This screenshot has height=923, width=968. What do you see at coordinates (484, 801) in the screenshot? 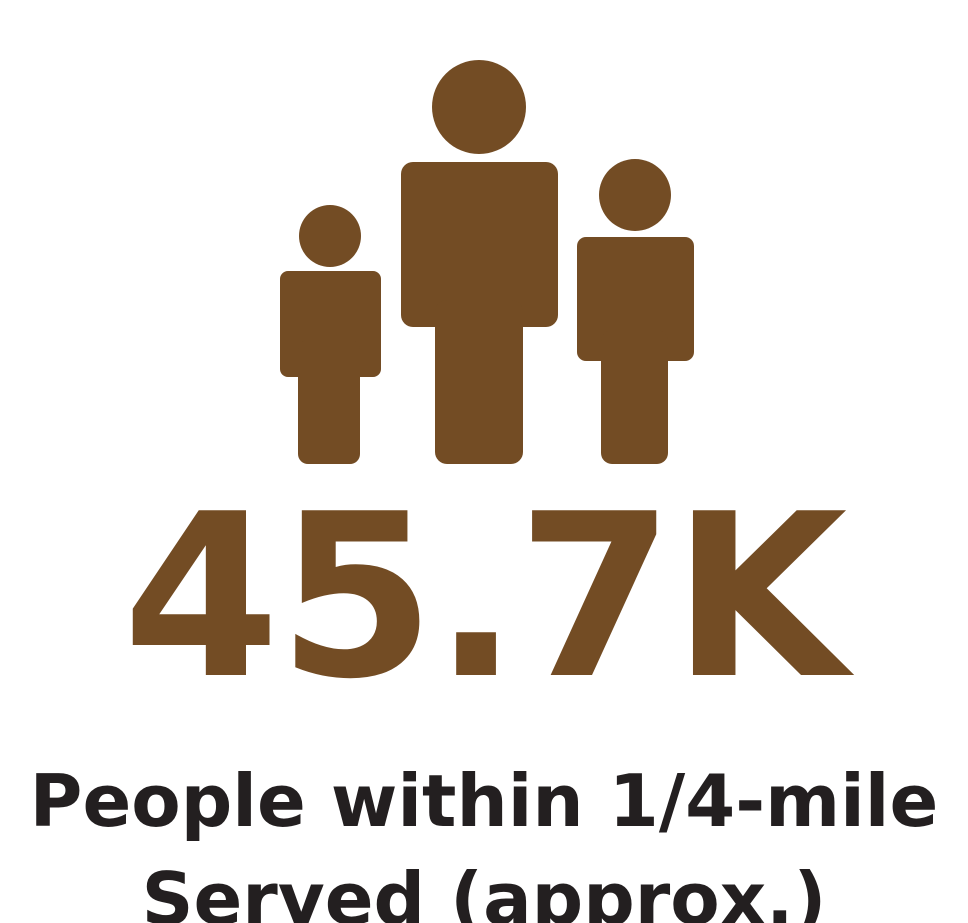
I see `stat-caption-line-1: People within 1/4-mile` at bounding box center [484, 801].